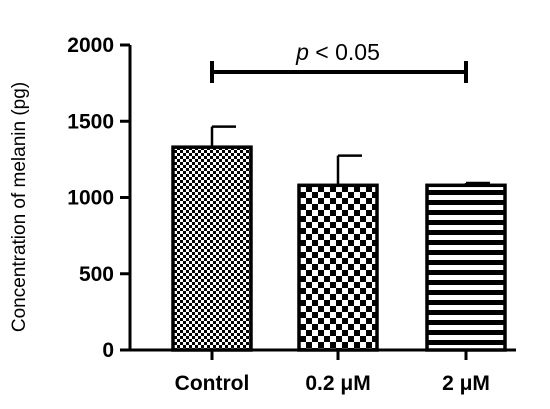 This screenshot has width=550, height=409. I want to click on x-tick-label: 2 μM, so click(466, 383).